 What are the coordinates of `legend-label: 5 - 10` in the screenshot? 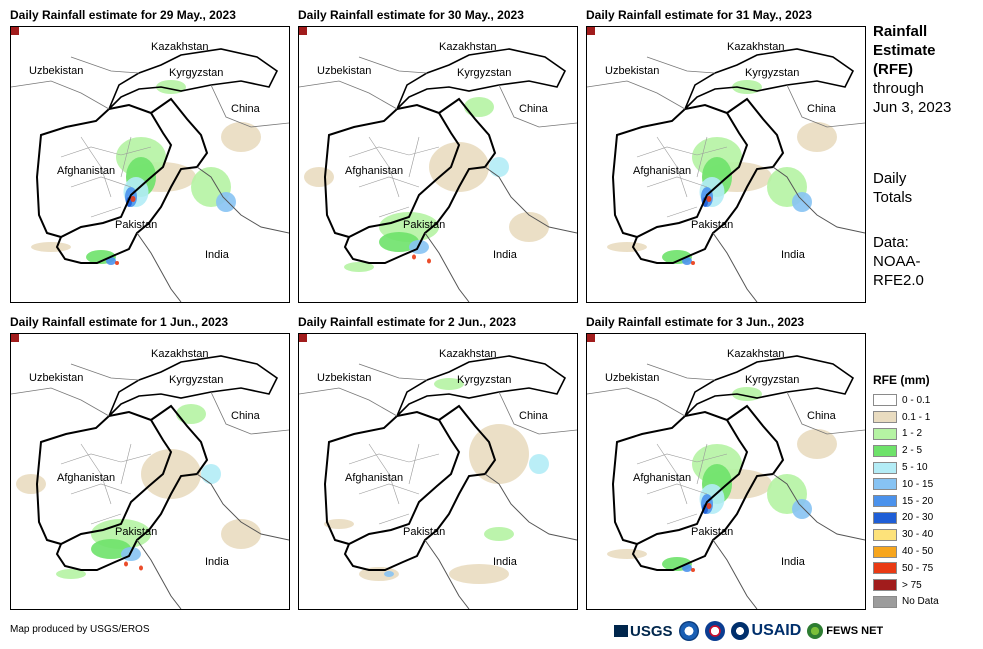 It's located at (915, 468).